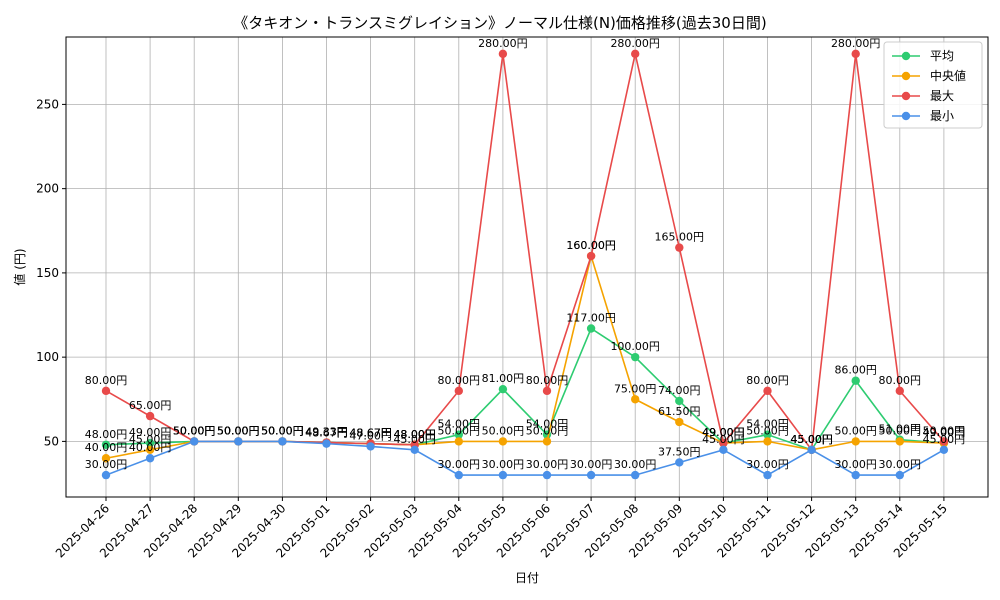 This screenshot has width=1000, height=600. What do you see at coordinates (47, 357) in the screenshot?
I see `y-tick-label: 100` at bounding box center [47, 357].